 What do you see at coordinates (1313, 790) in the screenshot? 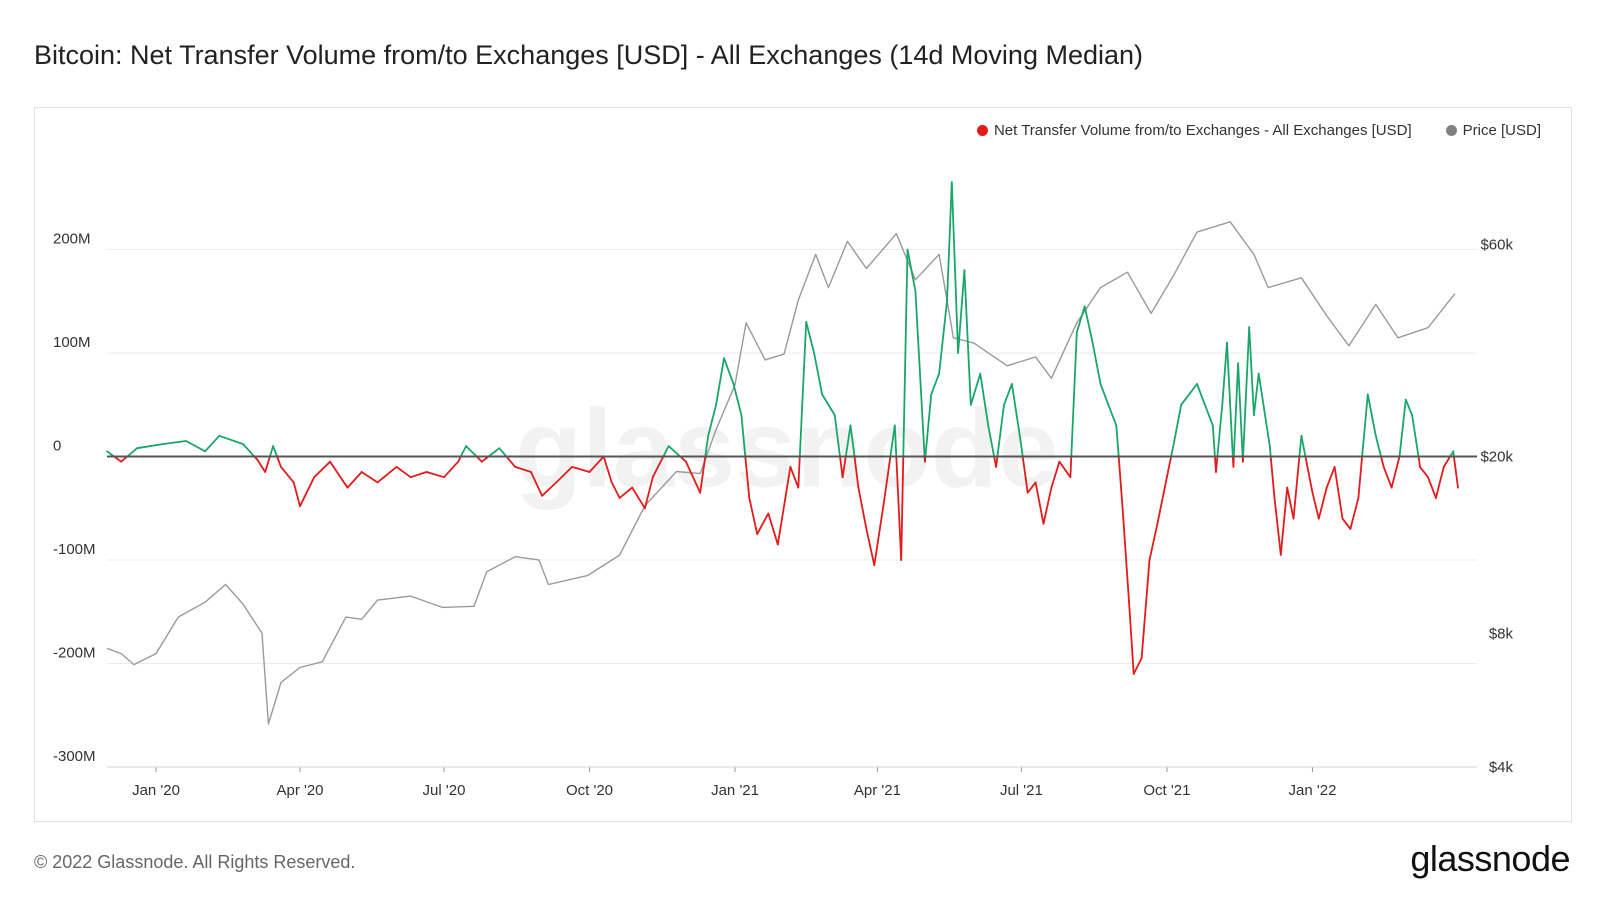
I see `x-tick-label: Jan '22` at bounding box center [1313, 790].